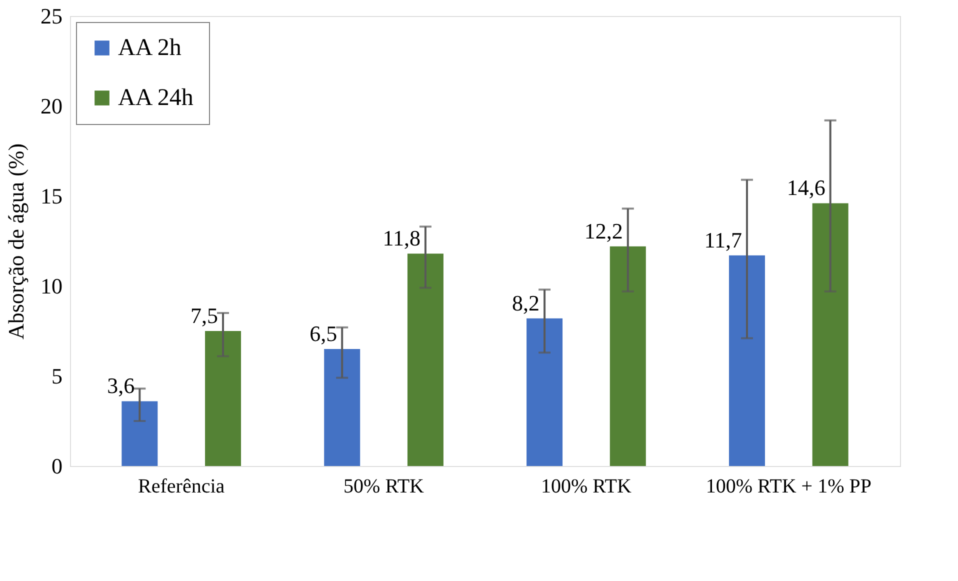 The width and height of the screenshot is (958, 581). I want to click on y-tick-label: 25, so click(51, 16).